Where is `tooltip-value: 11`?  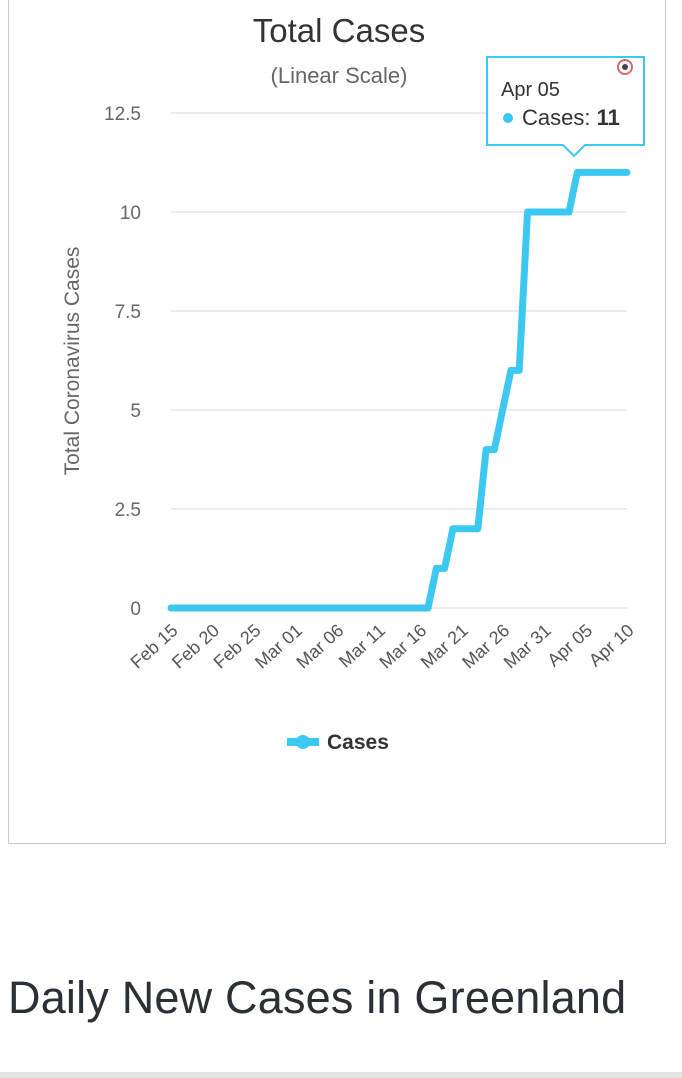
tooltip-value: 11 is located at coordinates (608, 117).